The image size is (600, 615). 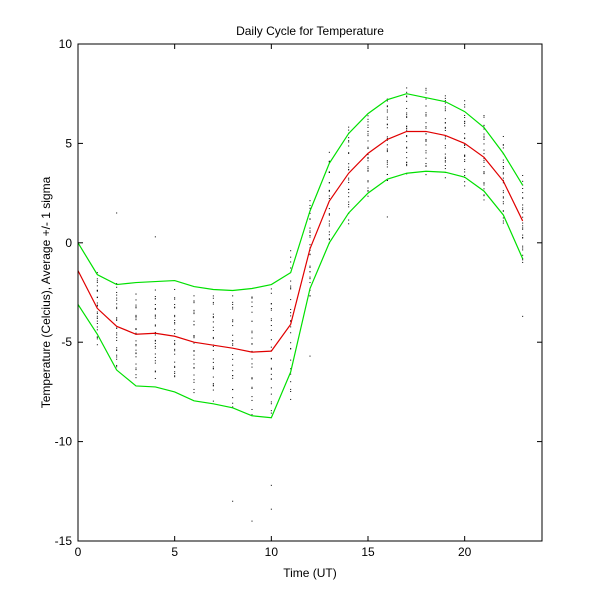 I want to click on x-tick-label: 20, so click(x=465, y=552).